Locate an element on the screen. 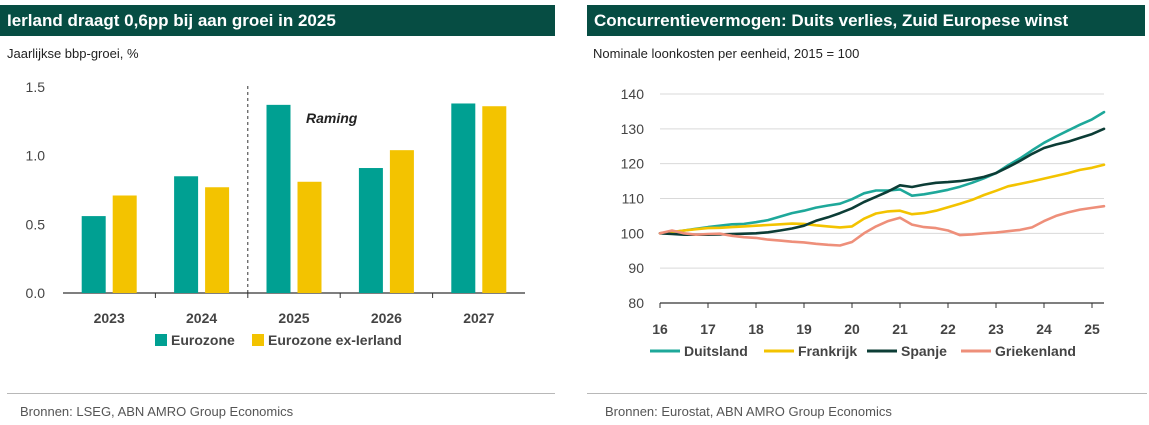  left-chart-subtitle: Jaarlijkse bbp-groei, % is located at coordinates (73, 53).